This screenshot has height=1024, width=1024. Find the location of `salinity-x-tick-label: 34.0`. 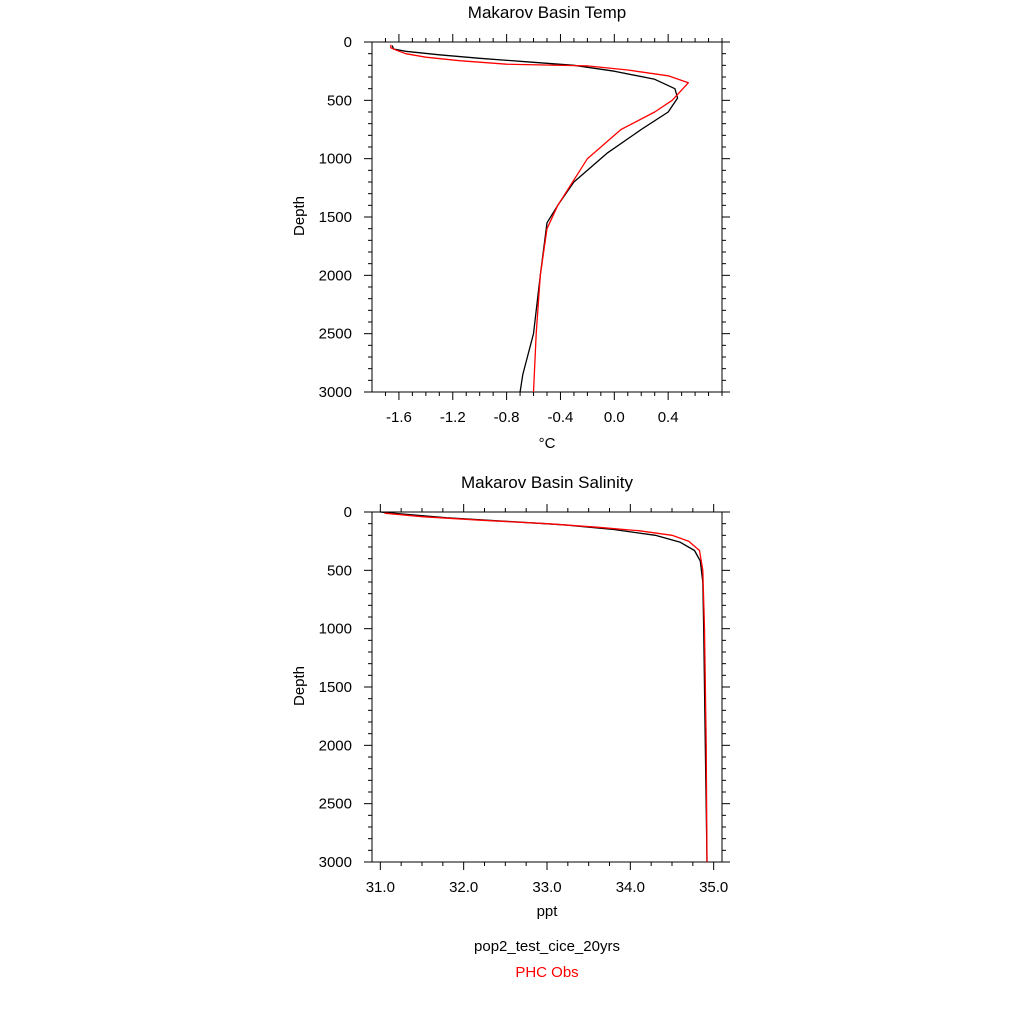

salinity-x-tick-label: 34.0 is located at coordinates (630, 887).